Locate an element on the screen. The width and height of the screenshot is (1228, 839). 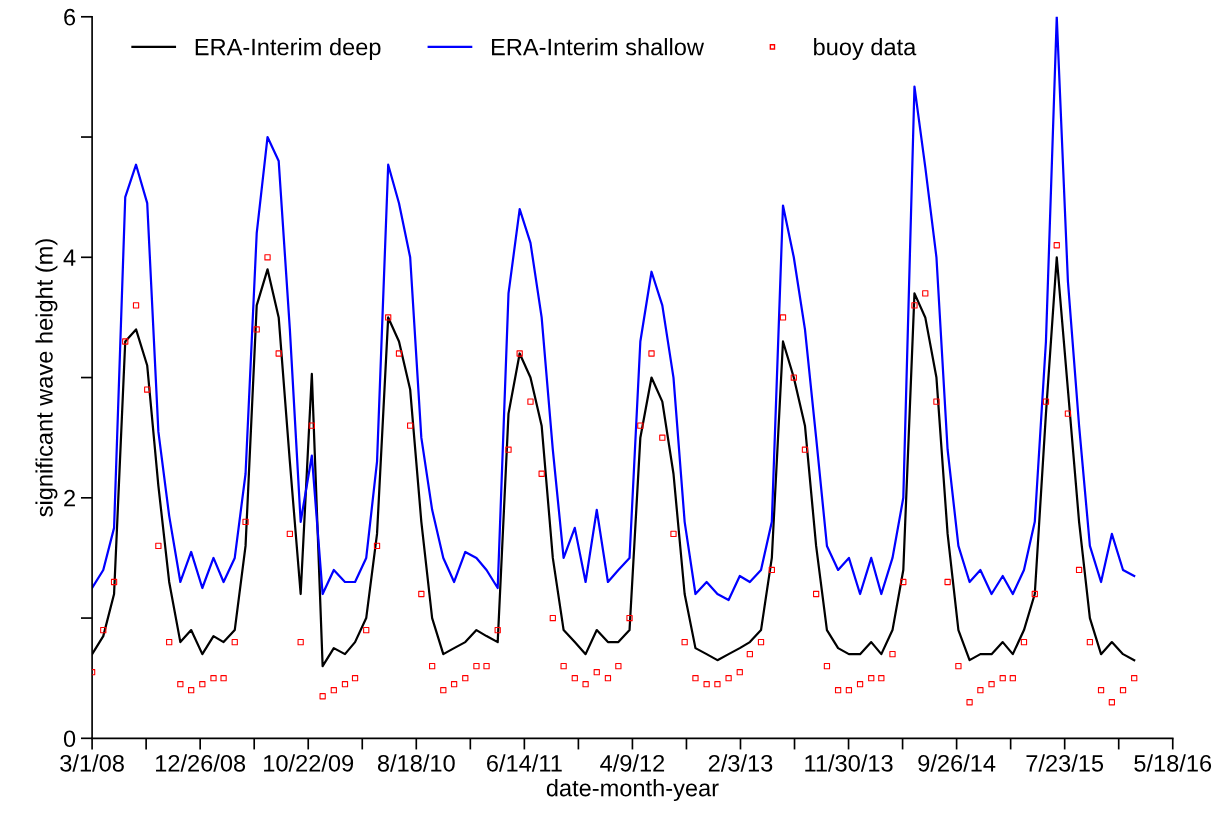
y-tick-label: 6 is located at coordinates (70, 17).